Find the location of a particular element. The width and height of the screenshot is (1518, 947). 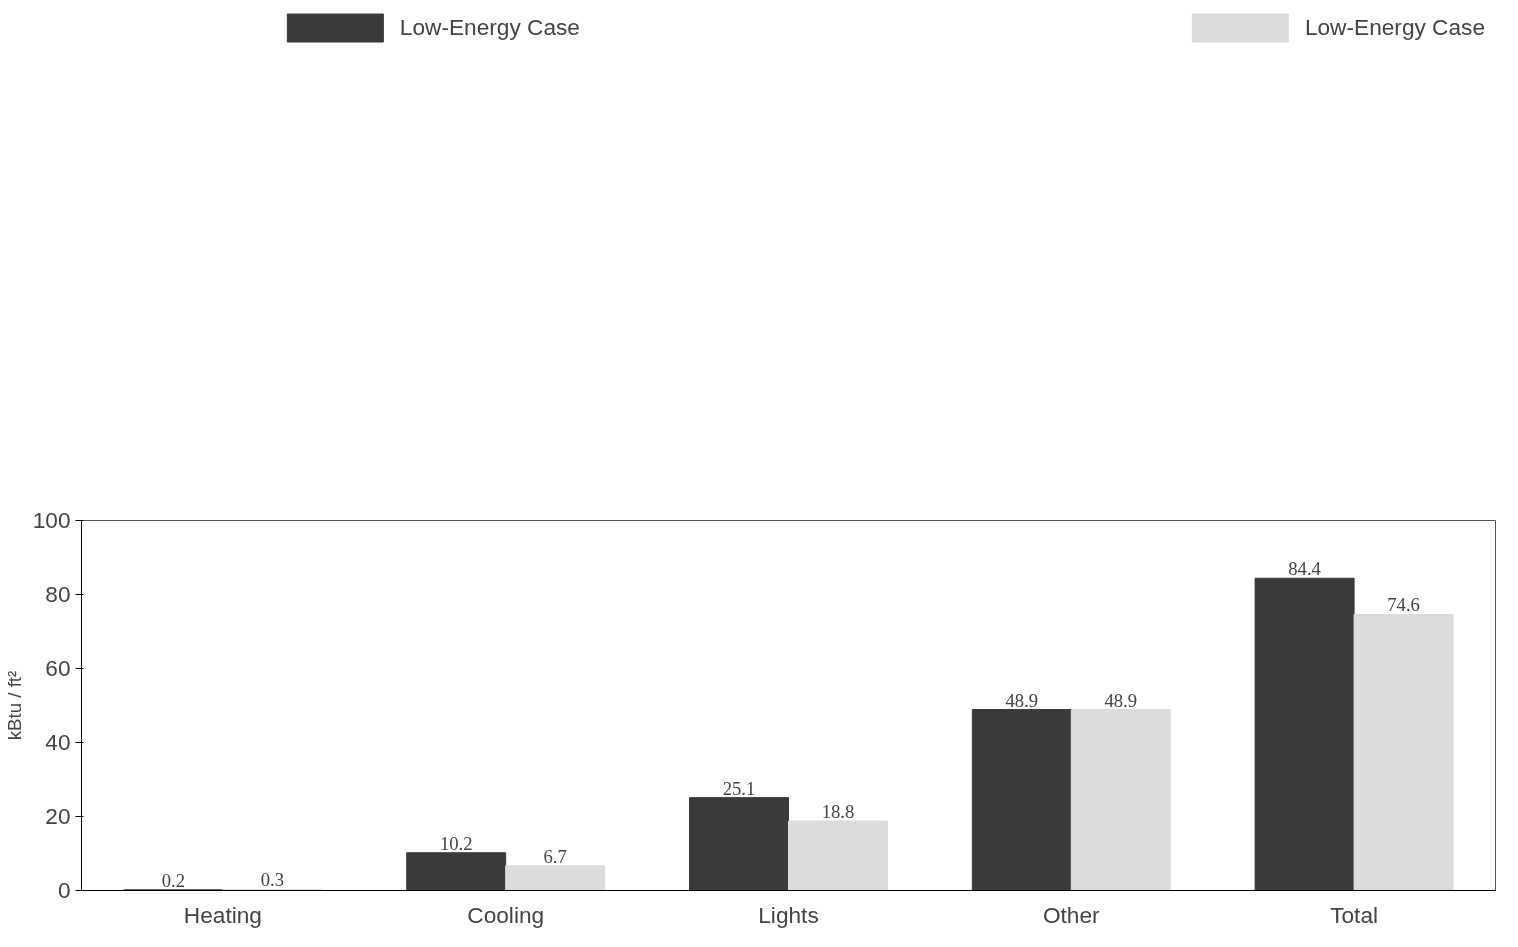

data-label: 0.2 is located at coordinates (173, 880).